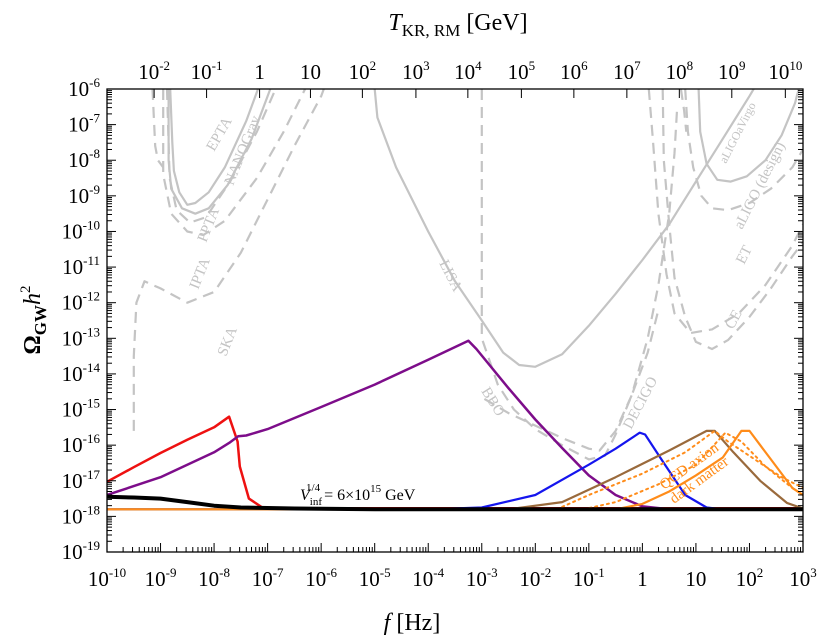 The image size is (822, 644). Describe the element at coordinates (398, 495) in the screenshot. I see `vinf-unit: GeV` at that location.